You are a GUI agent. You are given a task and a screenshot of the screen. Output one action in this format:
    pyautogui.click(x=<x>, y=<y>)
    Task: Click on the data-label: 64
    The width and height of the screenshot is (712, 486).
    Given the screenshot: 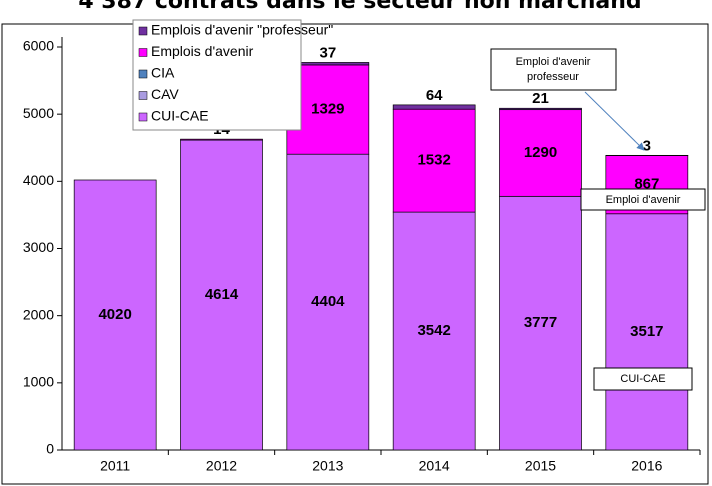 What is the action you would take?
    pyautogui.click(x=434, y=95)
    